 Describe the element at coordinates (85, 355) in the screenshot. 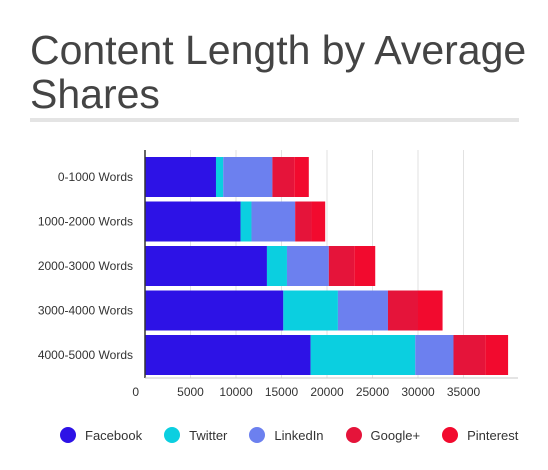

I see `y-tick-label: 4000-5000 Words` at that location.